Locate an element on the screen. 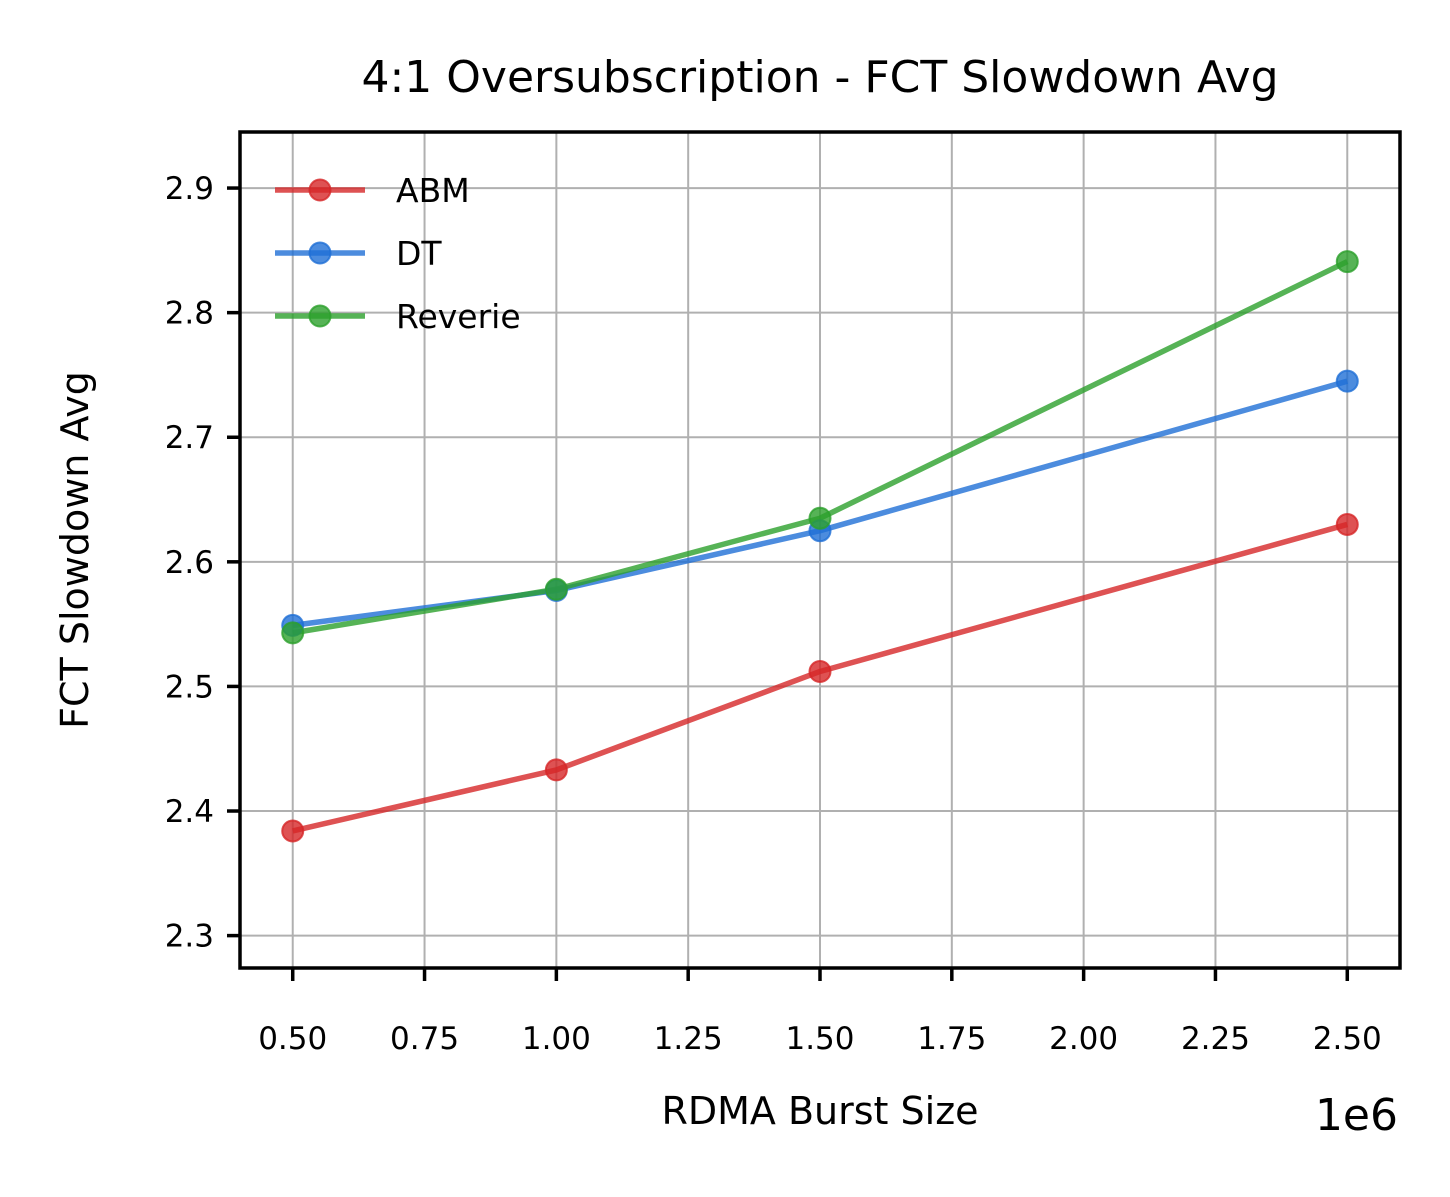  legend-marker-dt is located at coordinates (320, 253).